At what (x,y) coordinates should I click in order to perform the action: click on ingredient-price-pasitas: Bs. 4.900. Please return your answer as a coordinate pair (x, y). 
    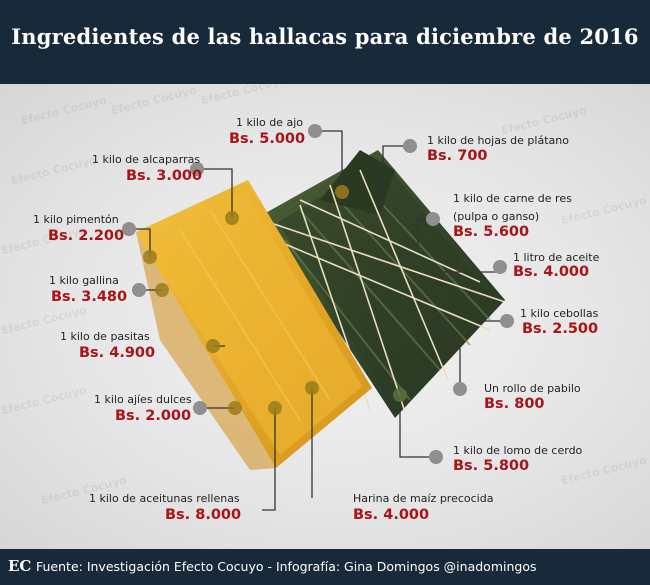
    Looking at the image, I should click on (117, 353).